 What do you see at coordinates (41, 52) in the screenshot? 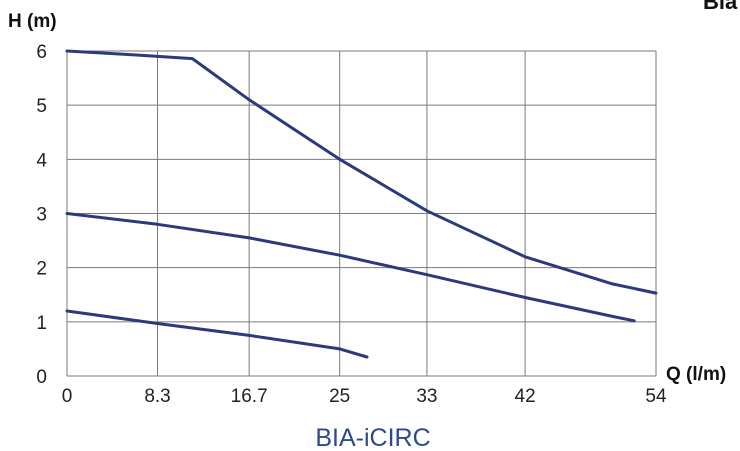
I see `y-tick-label: 6` at bounding box center [41, 52].